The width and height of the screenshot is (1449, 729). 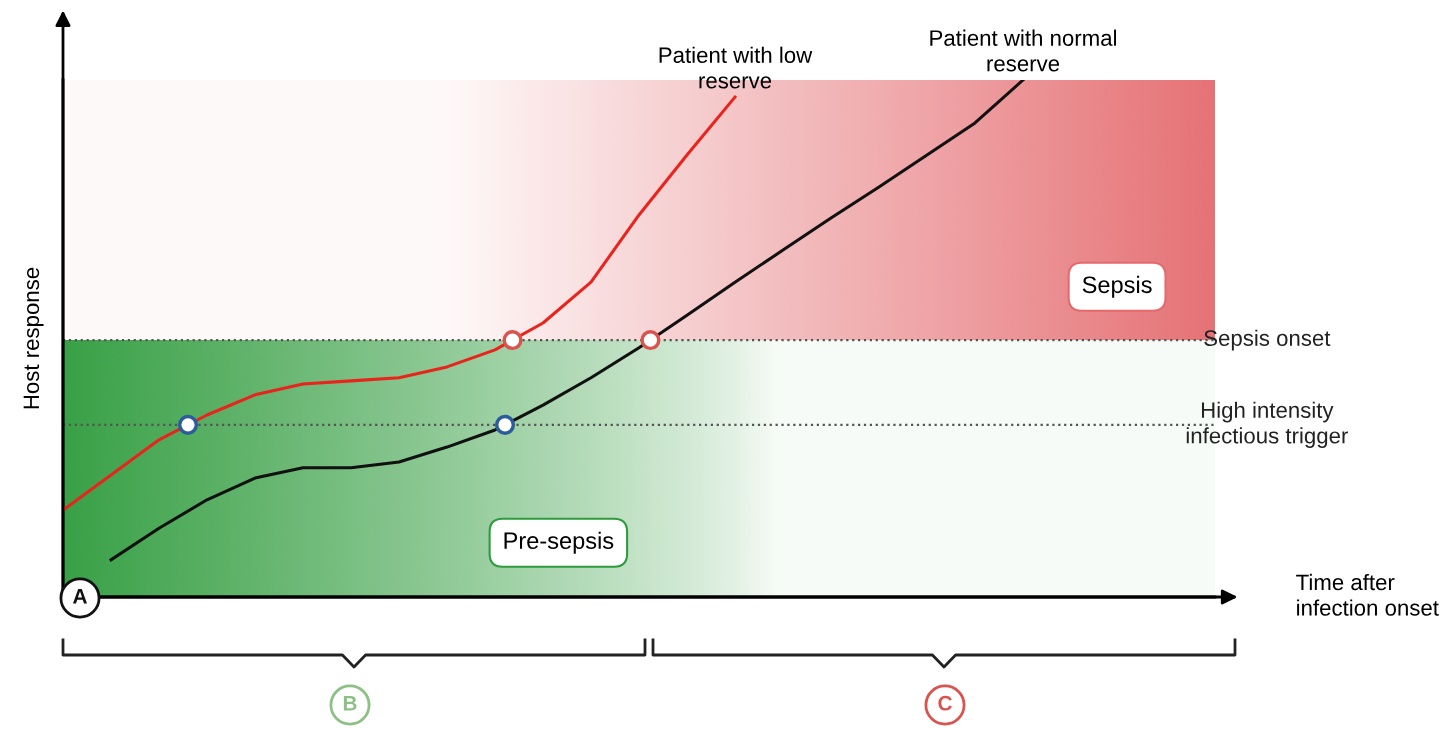 What do you see at coordinates (1267, 340) in the screenshot?
I see `ref-line-label: Sepsis onset` at bounding box center [1267, 340].